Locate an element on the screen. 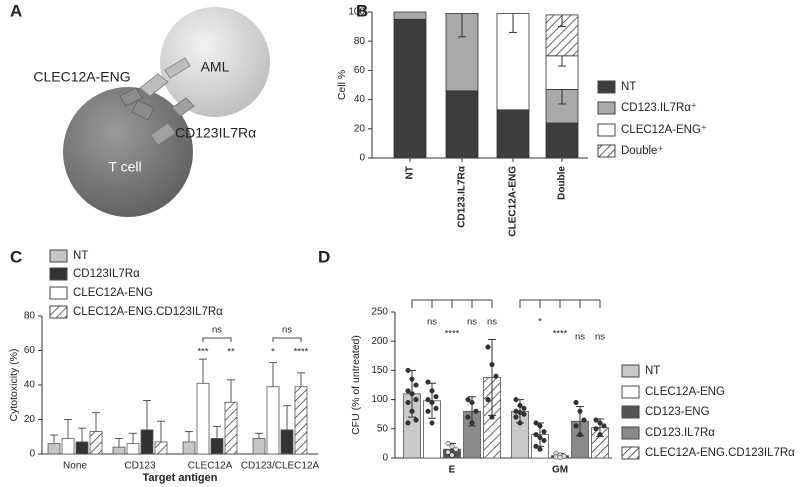 This screenshot has width=800, height=487. legend-label: NT is located at coordinates (80, 256).